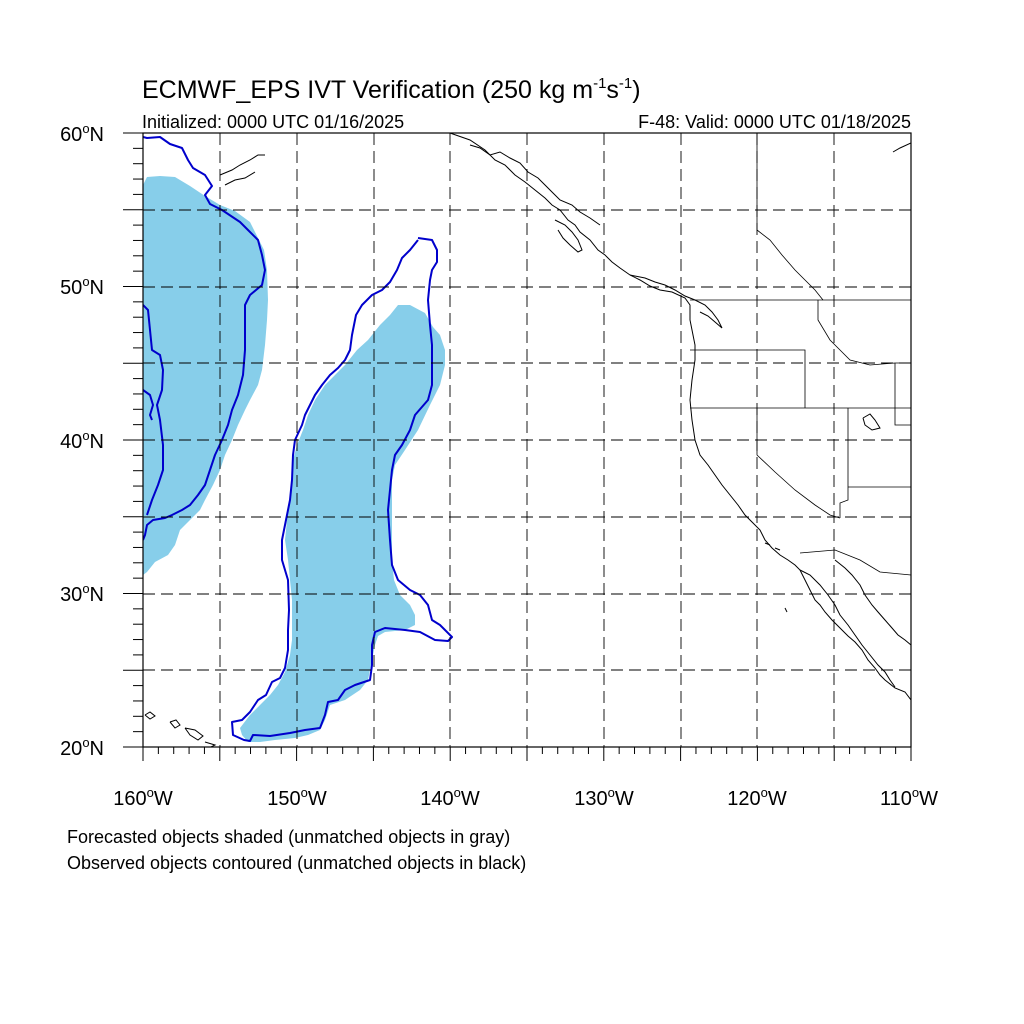  I want to click on longitude-labels: 160oW 150oW 140oW 130oW 120oW 110oW, so click(525, 797).